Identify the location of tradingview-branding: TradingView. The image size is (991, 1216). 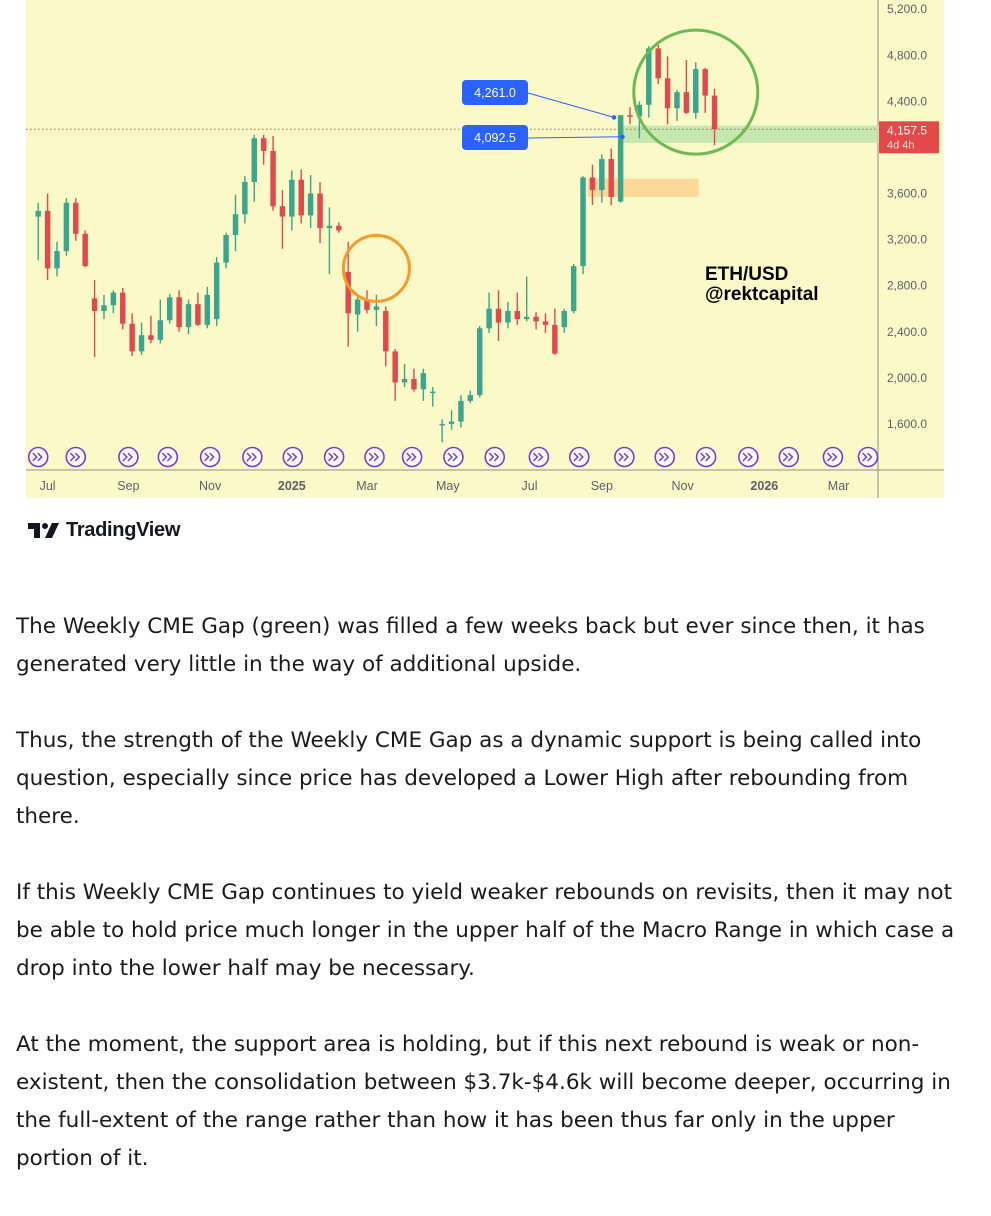
(104, 530).